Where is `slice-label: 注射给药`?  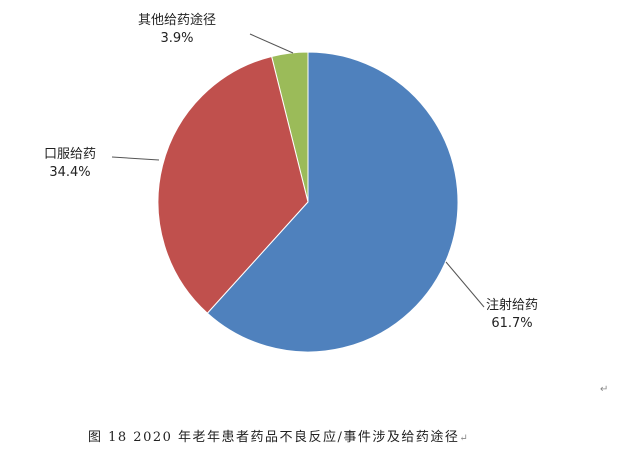
slice-label: 注射给药 is located at coordinates (512, 305).